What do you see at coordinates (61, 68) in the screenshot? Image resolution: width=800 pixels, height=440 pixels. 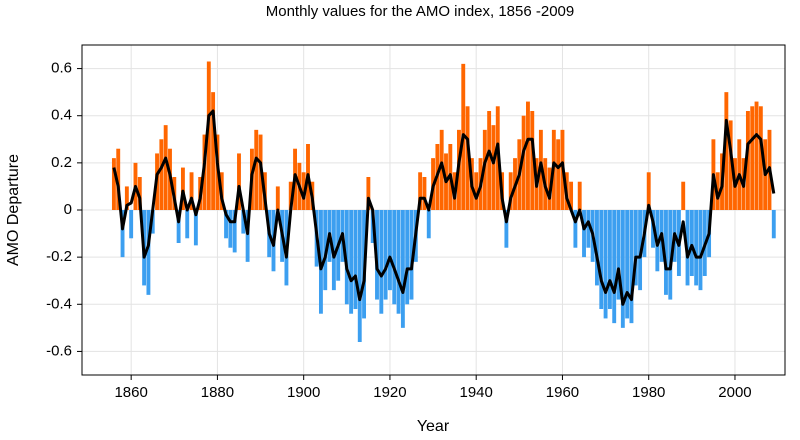 I see `y-tick-label: 0.6` at bounding box center [61, 68].